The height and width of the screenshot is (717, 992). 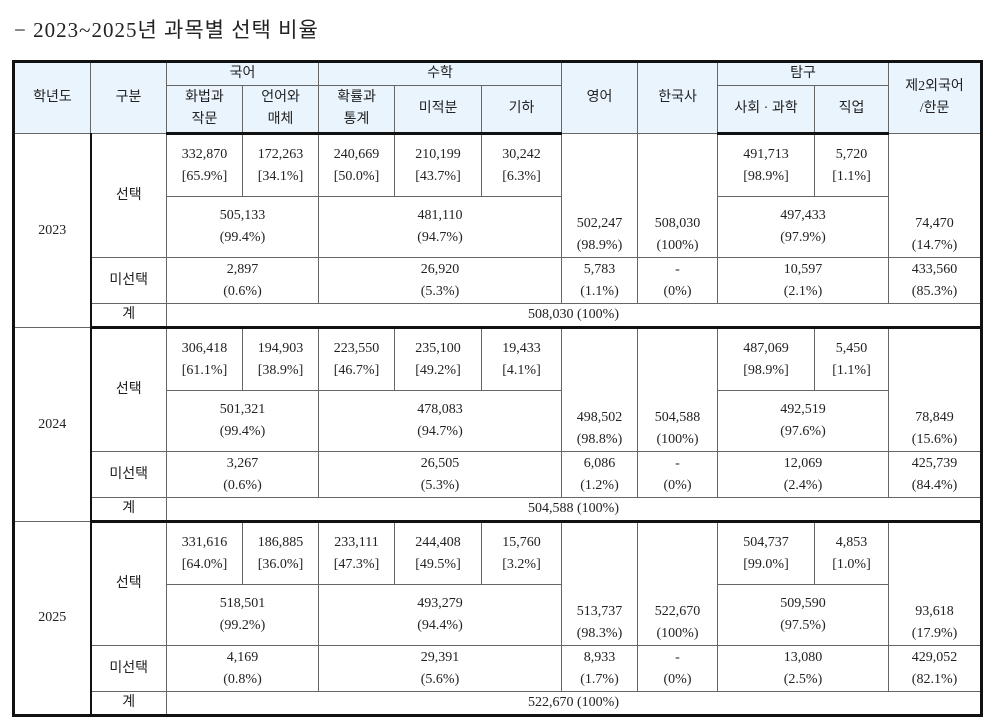 I want to click on cell-hwa: 306,418 [61.1%], so click(x=204, y=359).